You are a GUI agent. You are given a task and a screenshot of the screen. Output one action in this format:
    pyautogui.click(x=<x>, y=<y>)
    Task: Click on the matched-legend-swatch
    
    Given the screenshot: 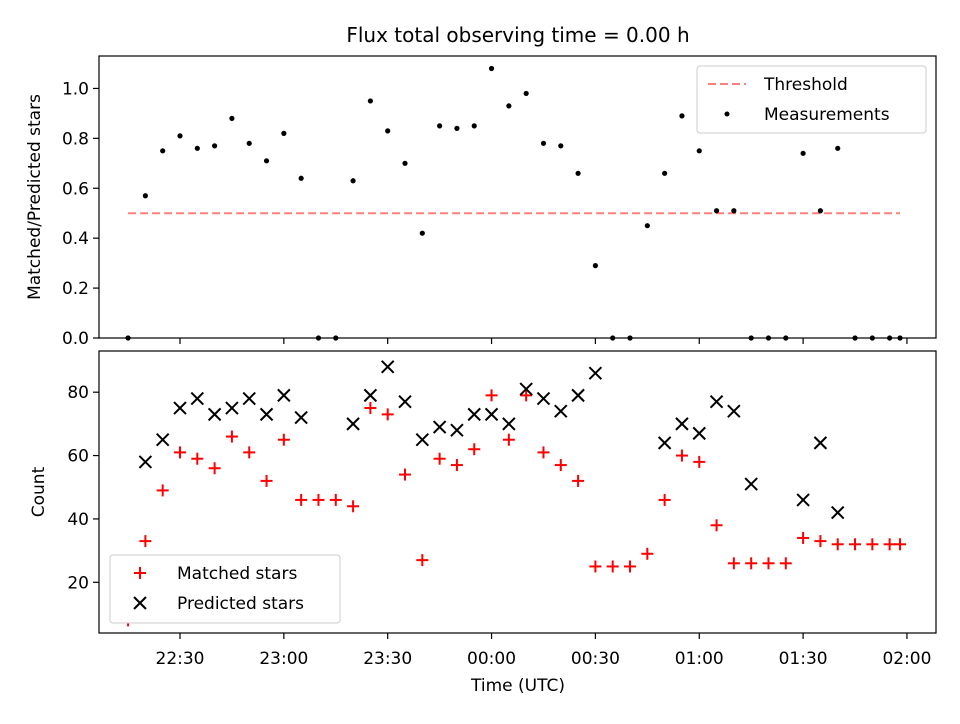 What is the action you would take?
    pyautogui.click(x=140, y=573)
    